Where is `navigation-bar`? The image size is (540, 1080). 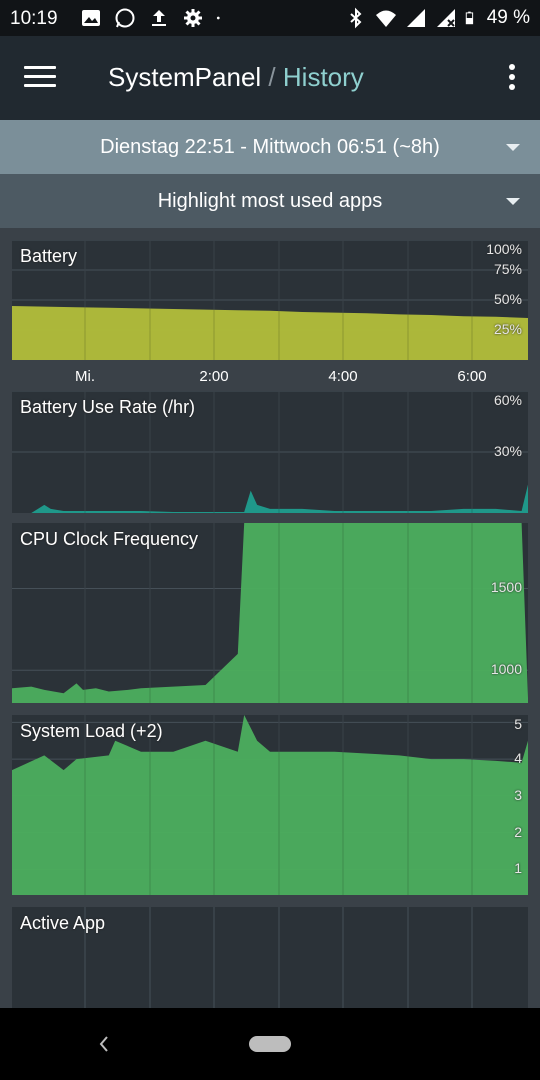
navigation-bar is located at coordinates (270, 1044).